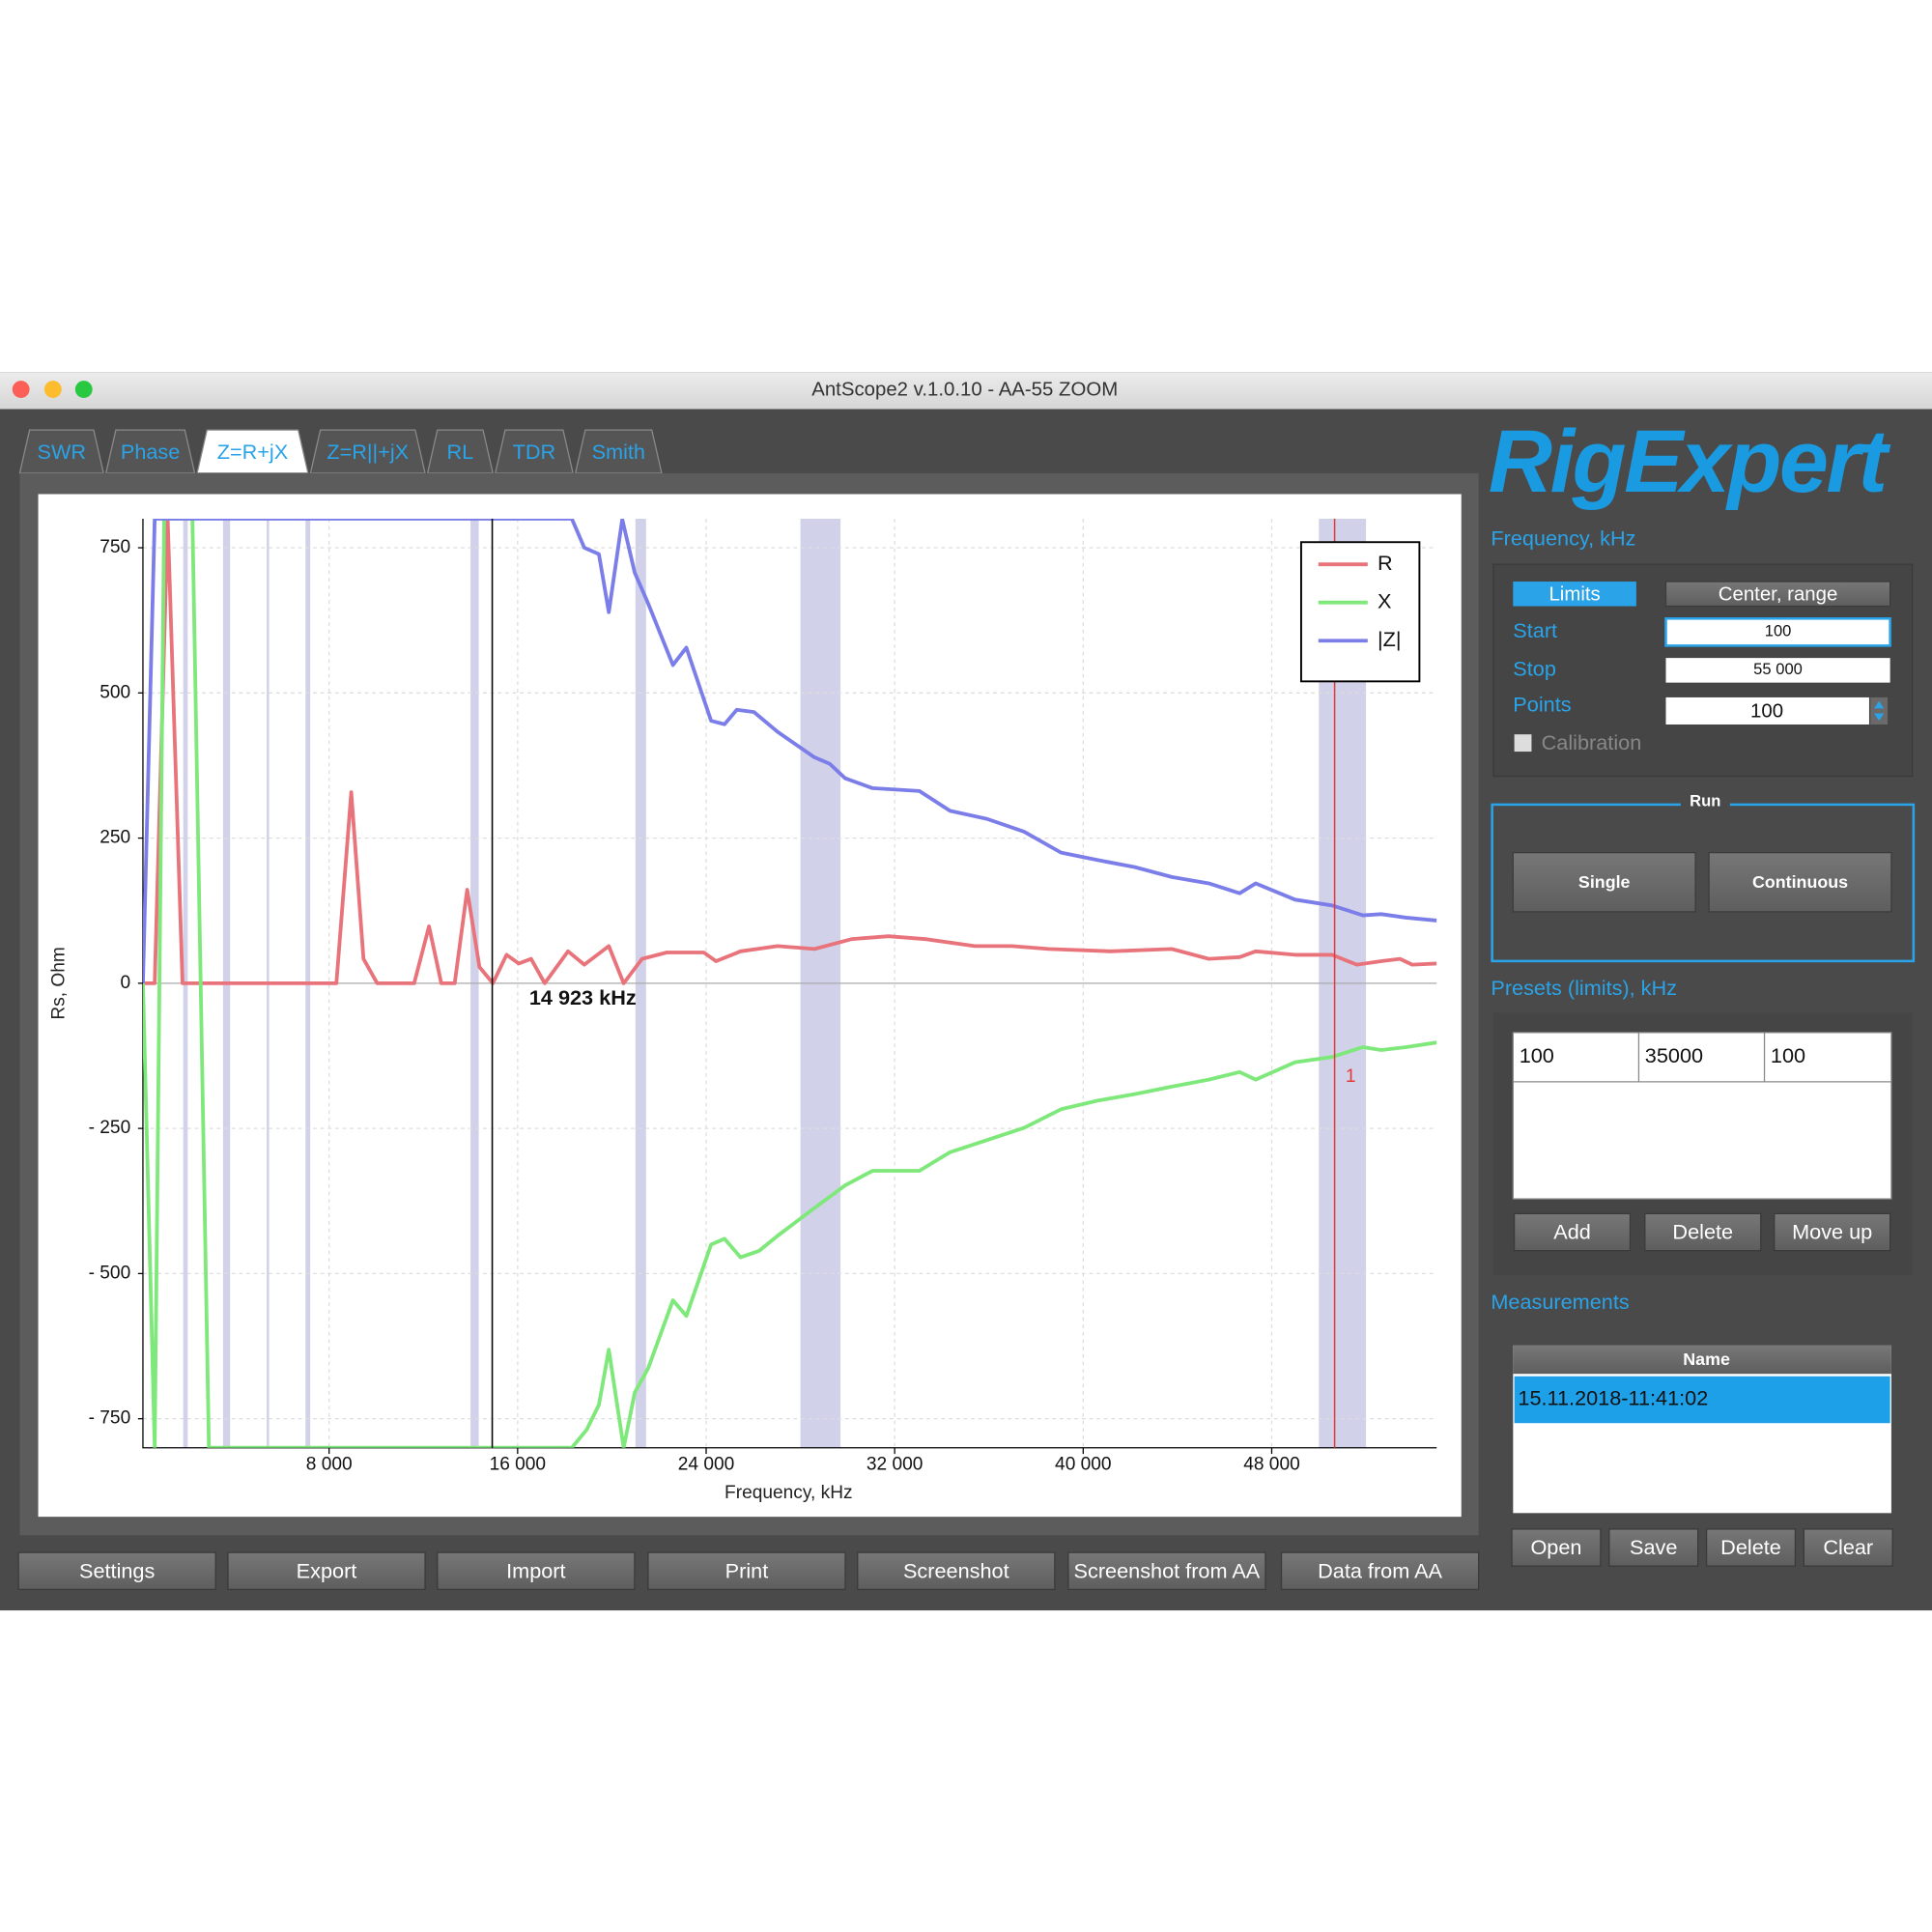 The width and height of the screenshot is (1932, 1932). I want to click on checkbox-label: Calibration, so click(1592, 742).